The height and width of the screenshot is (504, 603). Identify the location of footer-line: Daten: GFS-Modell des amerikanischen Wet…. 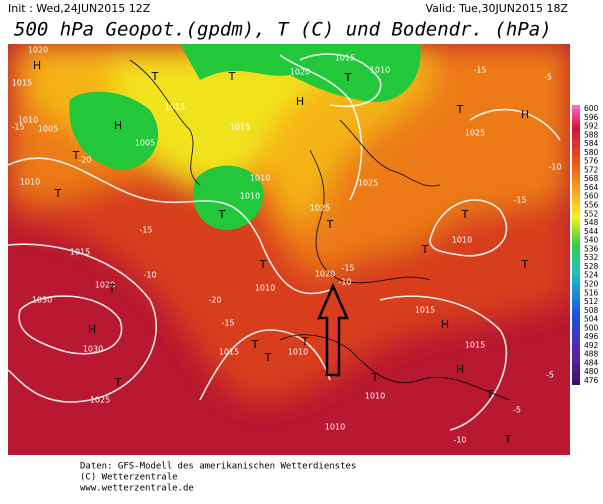
(218, 467).